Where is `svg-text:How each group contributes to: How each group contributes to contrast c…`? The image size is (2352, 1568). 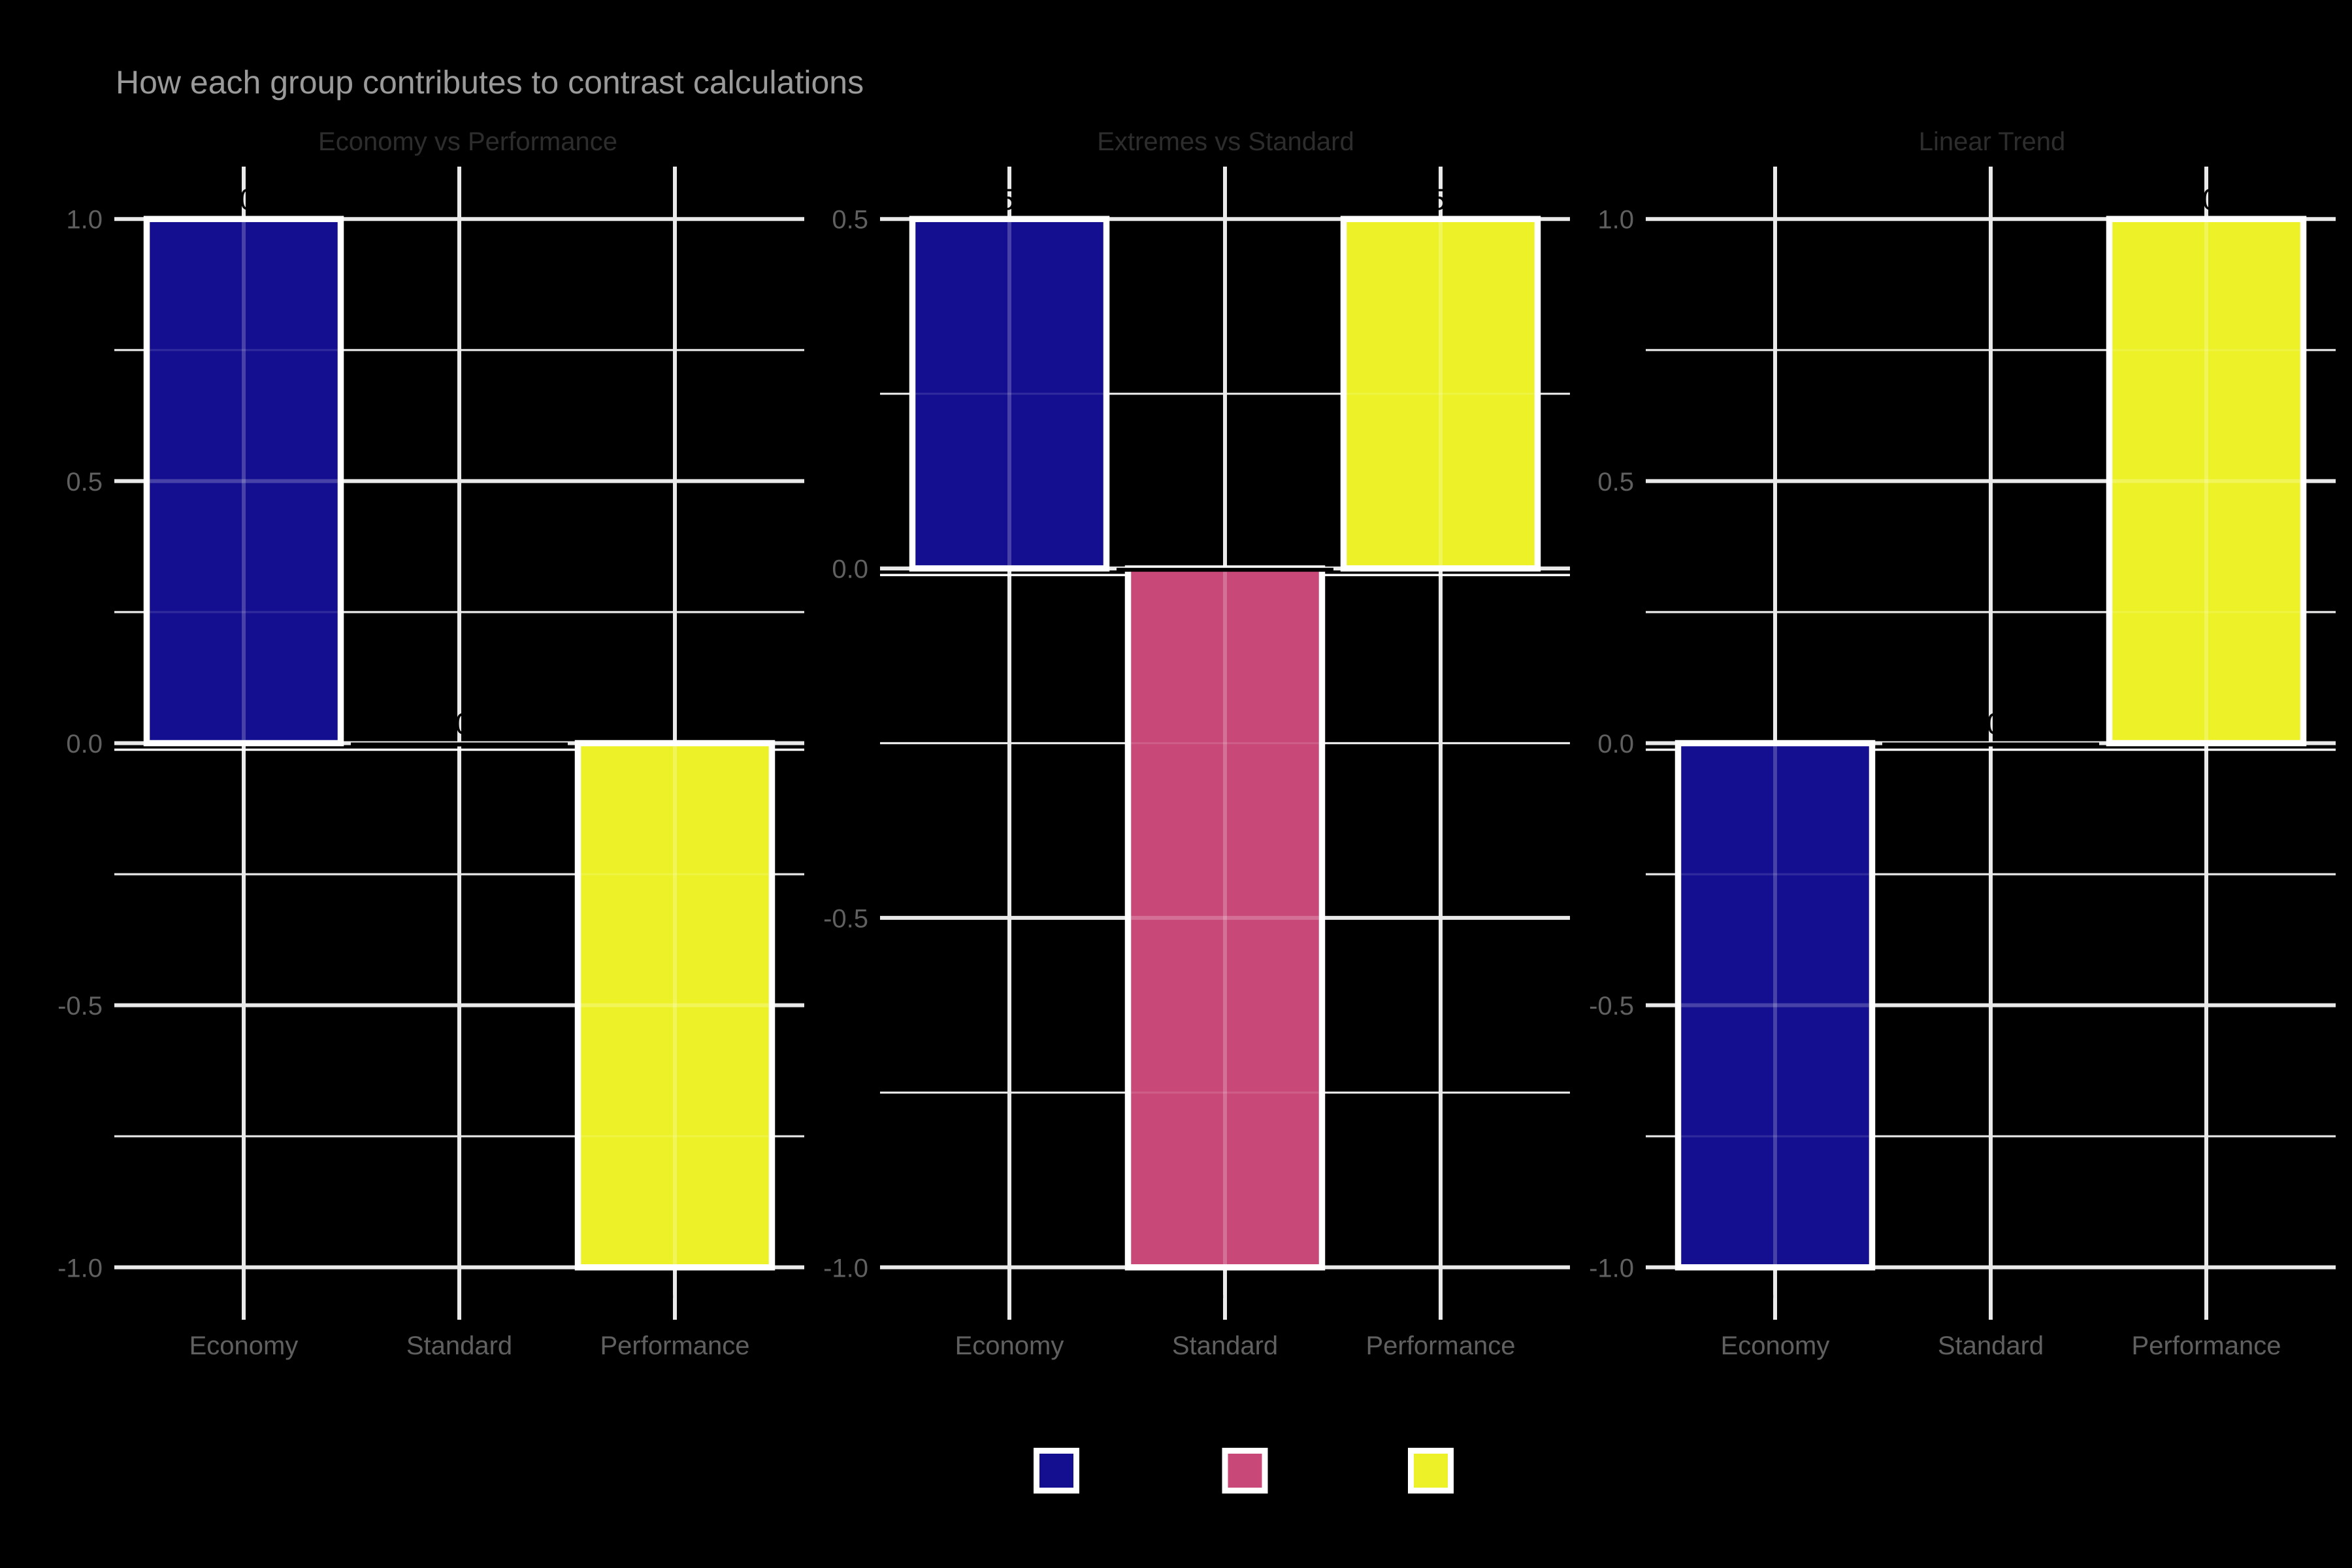 svg-text:How each group contributes to: How each group contributes to contrast c… is located at coordinates (490, 82).